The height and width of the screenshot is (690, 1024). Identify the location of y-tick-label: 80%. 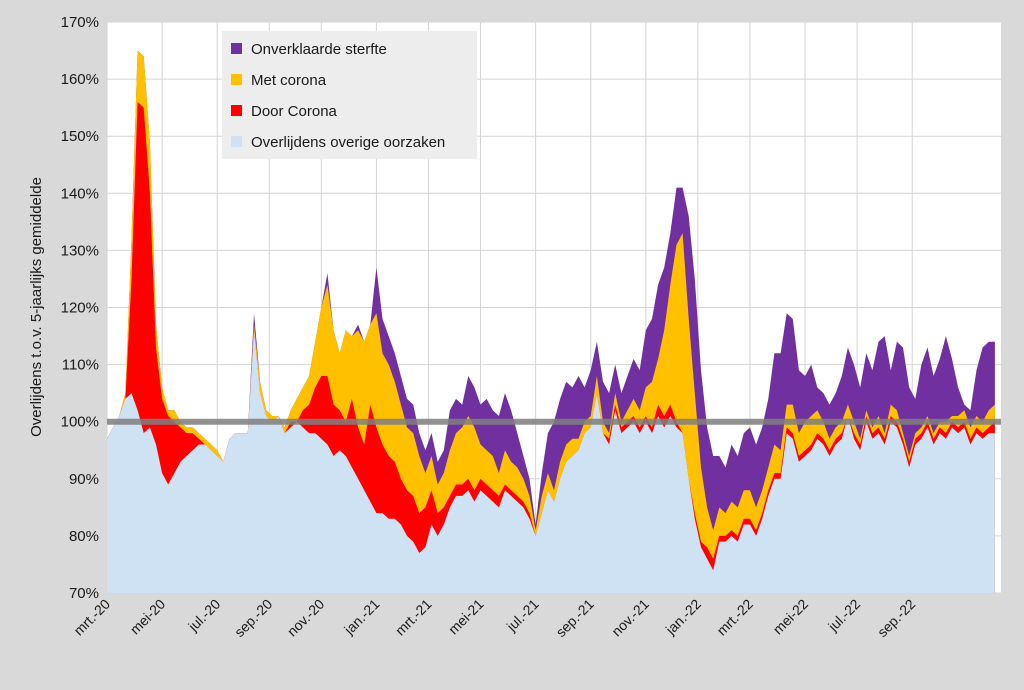
(84, 536).